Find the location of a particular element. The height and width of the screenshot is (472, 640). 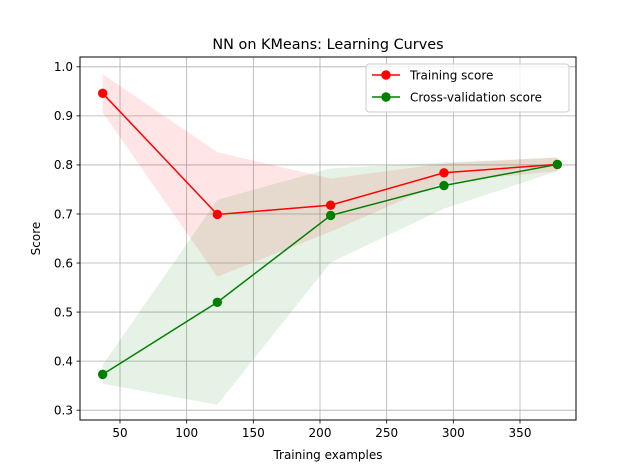

y-tick-label: 0.4 is located at coordinates (63, 361).